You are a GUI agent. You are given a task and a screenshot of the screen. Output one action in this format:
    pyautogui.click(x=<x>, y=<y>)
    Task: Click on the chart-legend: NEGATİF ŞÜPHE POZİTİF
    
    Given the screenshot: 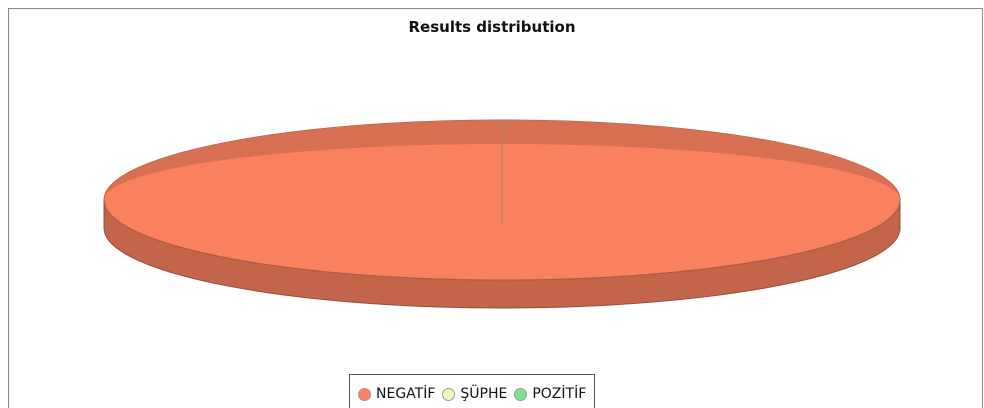 What is the action you would take?
    pyautogui.click(x=472, y=391)
    